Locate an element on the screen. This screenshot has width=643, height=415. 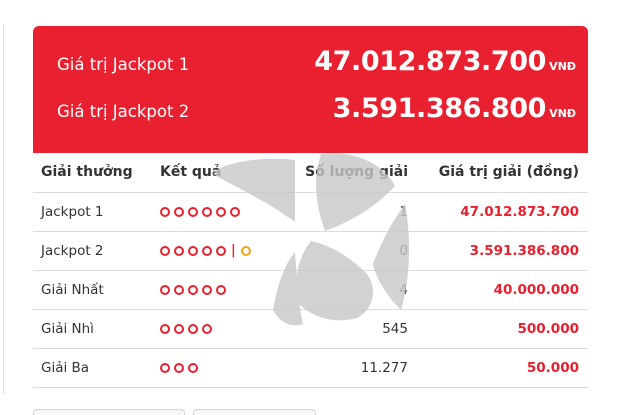
winner-count: 1 is located at coordinates (352, 212).